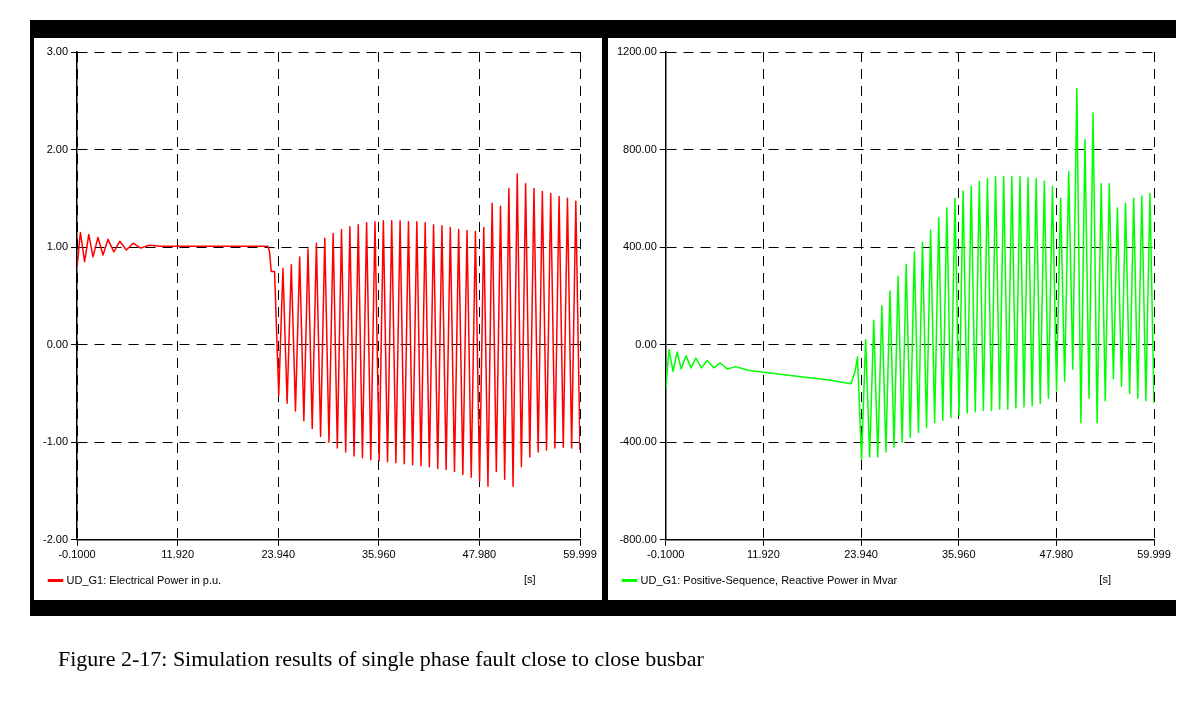 The width and height of the screenshot is (1184, 710). I want to click on y-tick-label: 2.00, so click(57, 148).